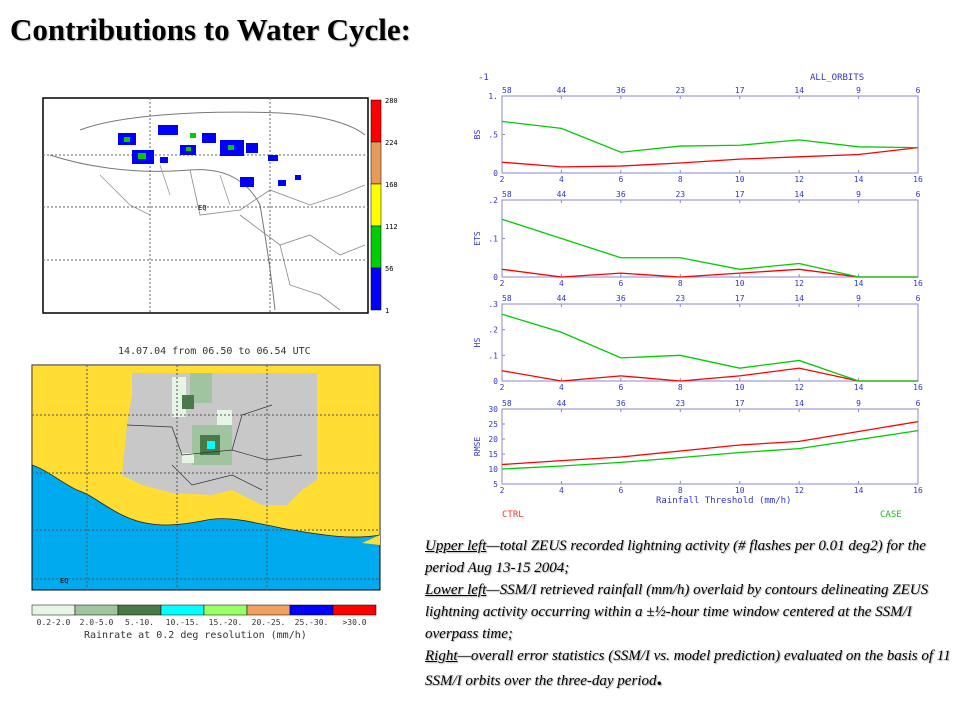 The image size is (960, 720). I want to click on legend-label: 56, so click(389, 269).